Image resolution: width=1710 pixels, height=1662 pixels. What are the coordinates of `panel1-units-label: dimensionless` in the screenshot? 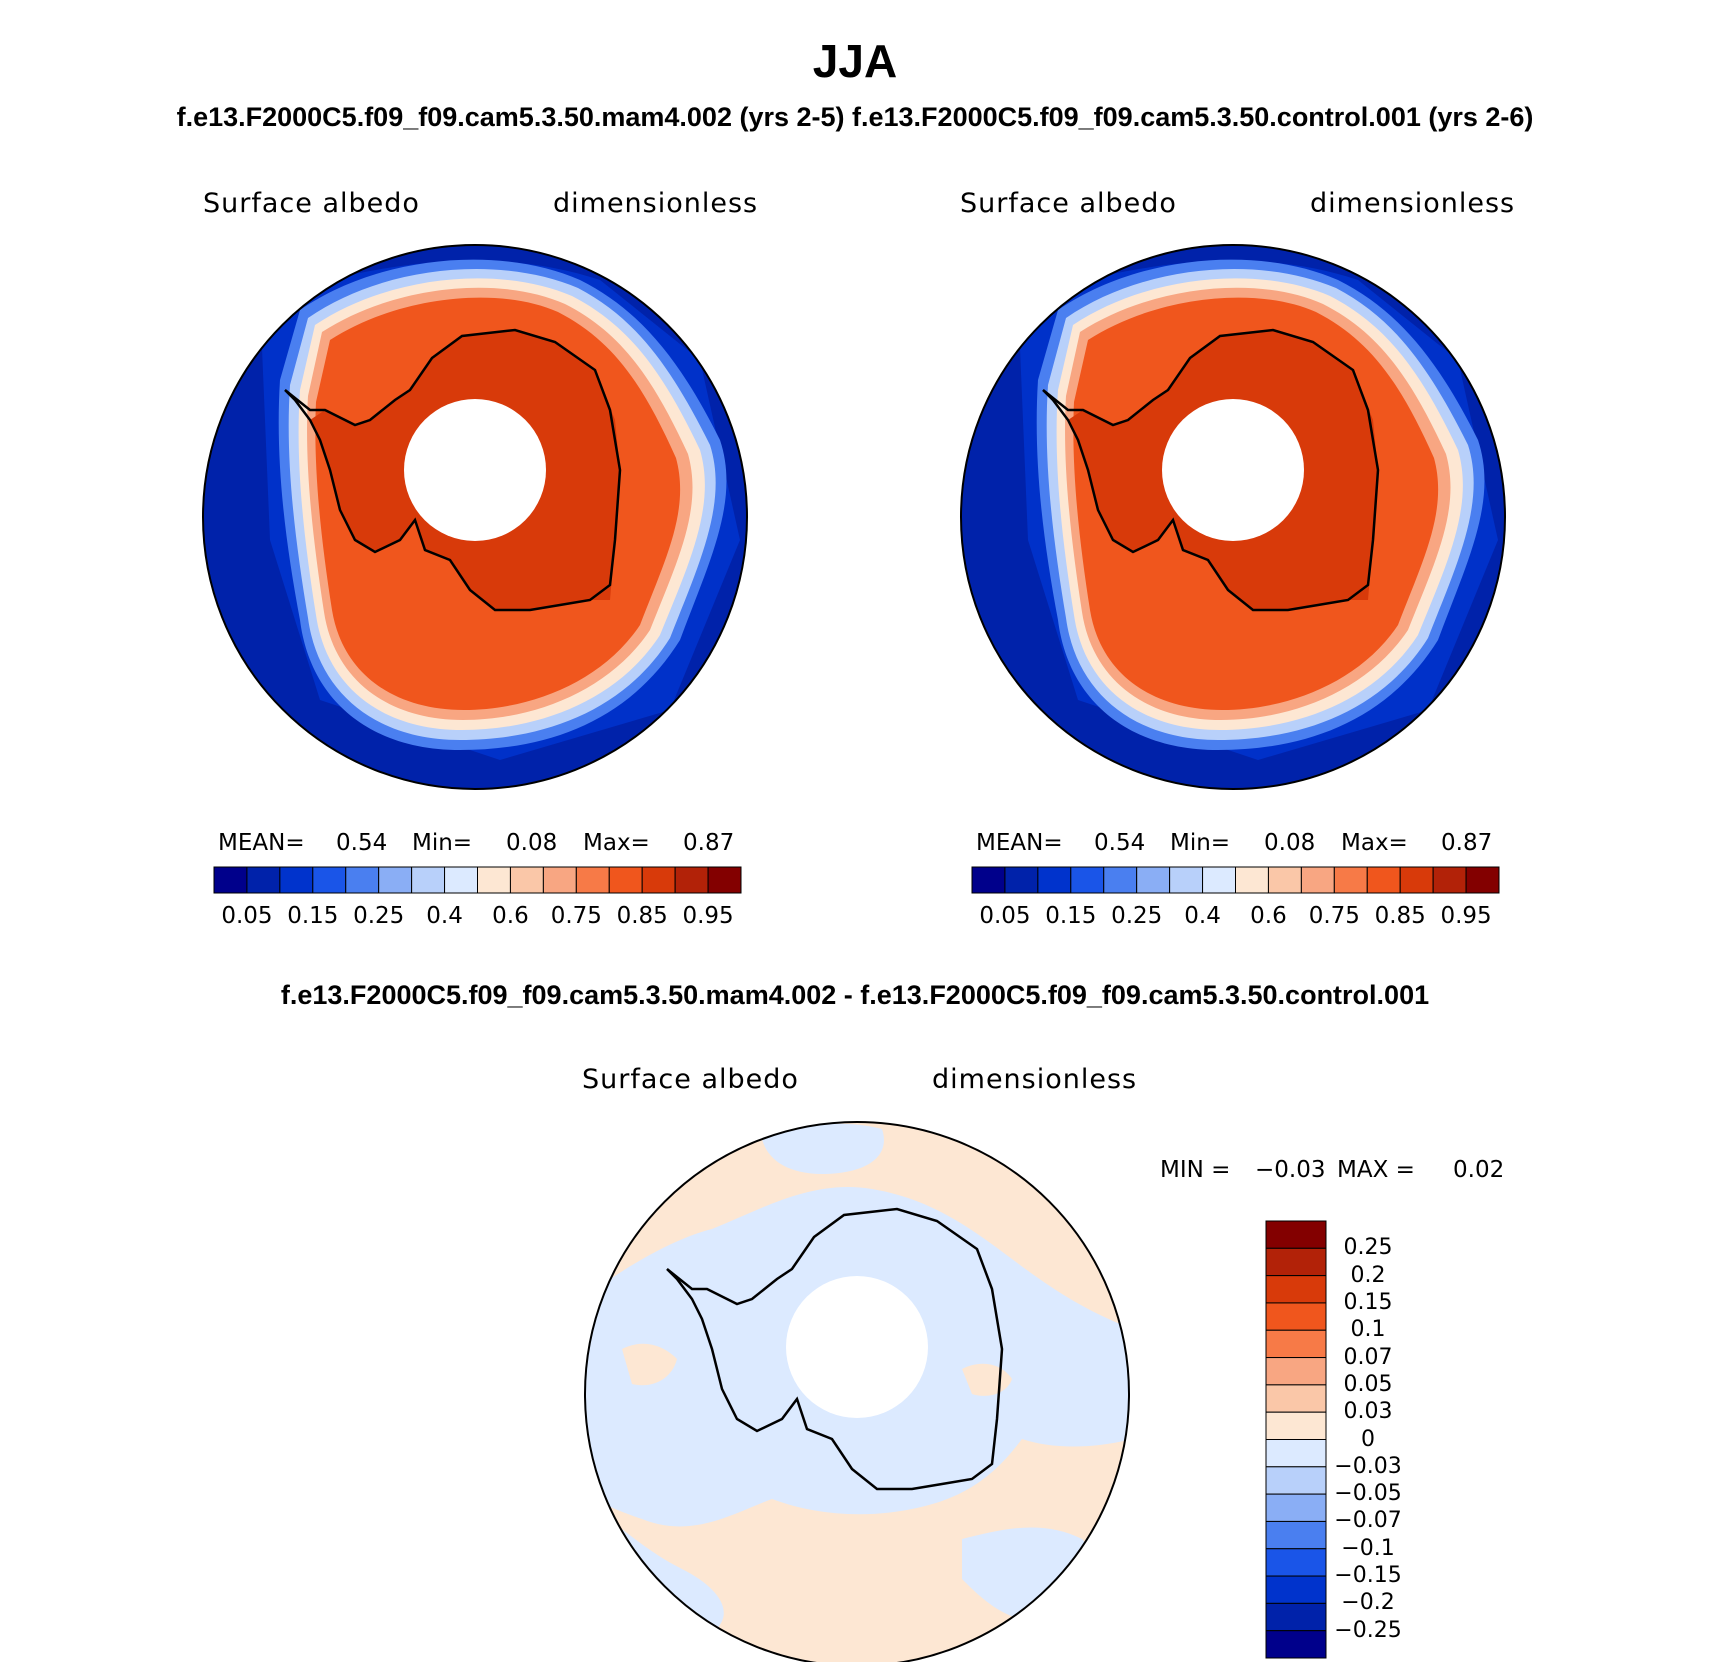 It's located at (656, 203).